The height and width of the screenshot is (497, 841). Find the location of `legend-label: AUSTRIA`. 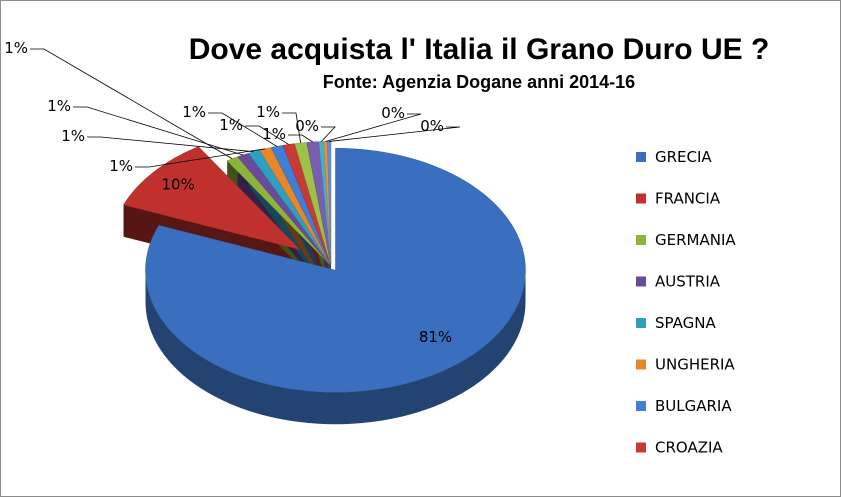

legend-label: AUSTRIA is located at coordinates (688, 282).